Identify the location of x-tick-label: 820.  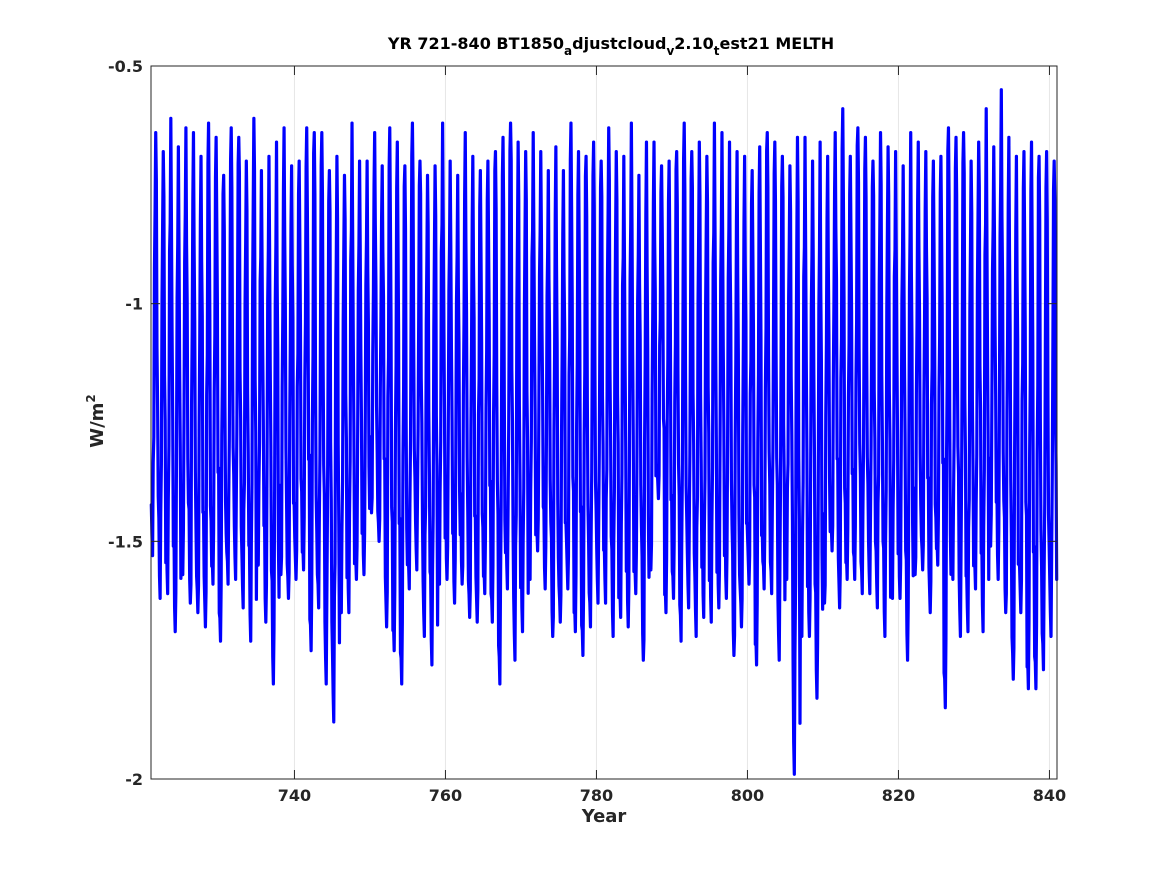
(898, 795).